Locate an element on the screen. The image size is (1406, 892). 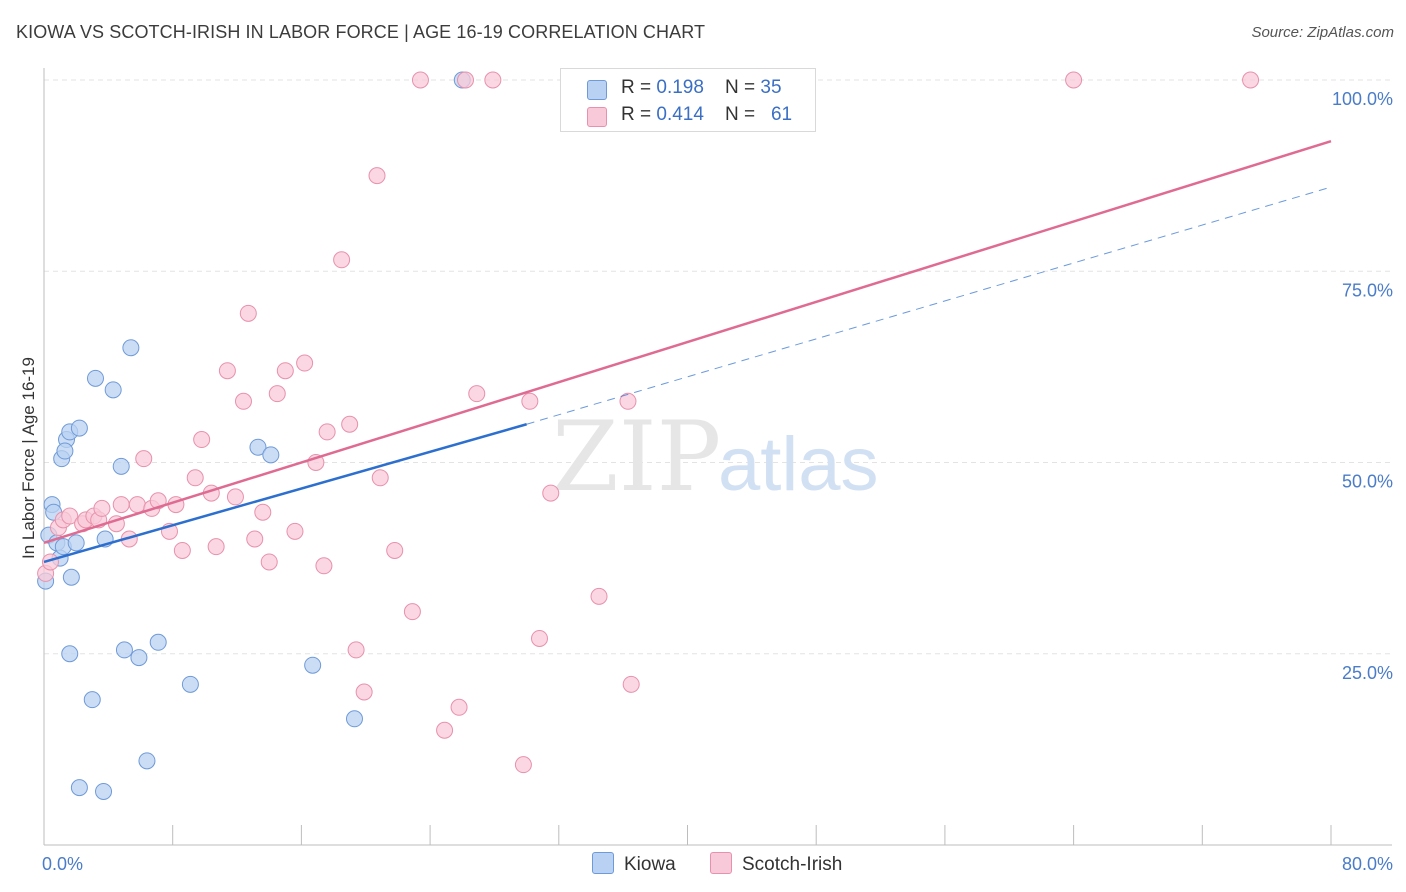
y-tick-label: 100.0% is located at coordinates (1362, 99).